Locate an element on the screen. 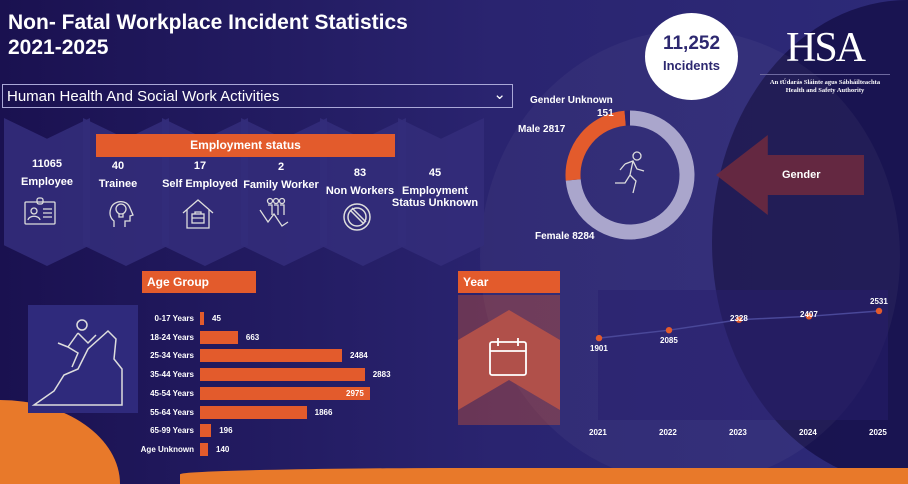 The height and width of the screenshot is (484, 908). logo-subtitle-irish: An tÚdarás Sláinte agus Sábháilteachta is located at coordinates (825, 82).